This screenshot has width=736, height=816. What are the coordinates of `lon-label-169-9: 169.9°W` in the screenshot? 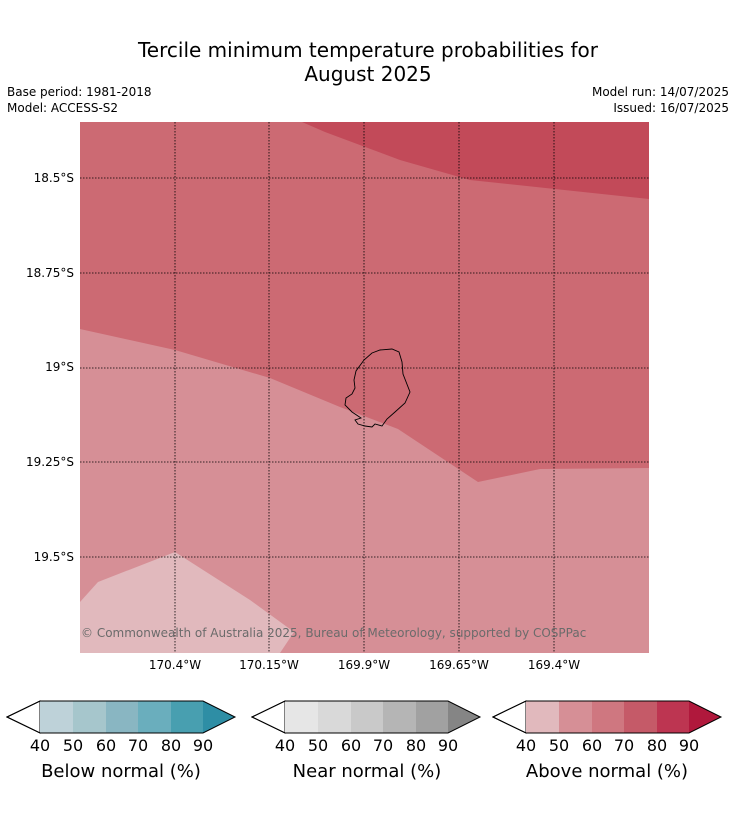 It's located at (364, 665).